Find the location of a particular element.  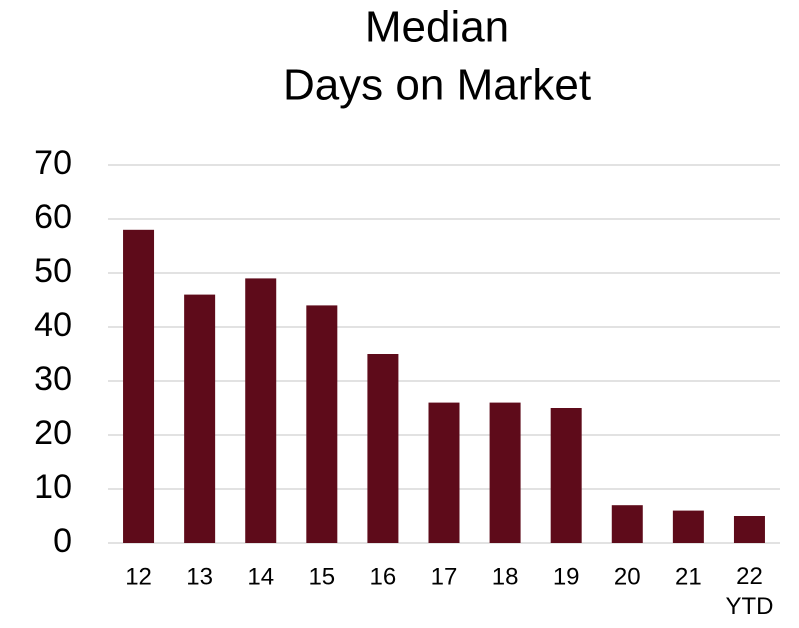

x-tick-label: 20 is located at coordinates (627, 576).